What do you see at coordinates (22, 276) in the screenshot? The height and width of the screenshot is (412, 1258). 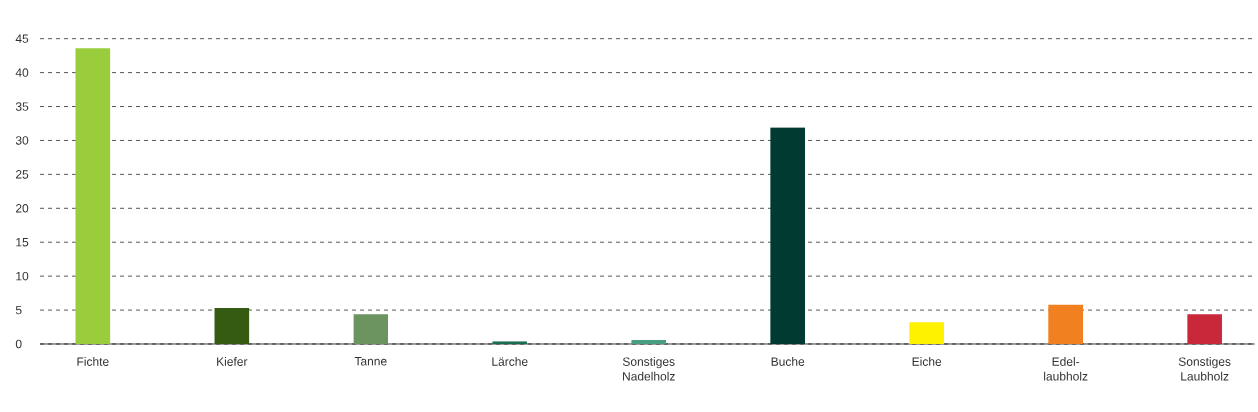 I see `y-tick-label: 10` at bounding box center [22, 276].